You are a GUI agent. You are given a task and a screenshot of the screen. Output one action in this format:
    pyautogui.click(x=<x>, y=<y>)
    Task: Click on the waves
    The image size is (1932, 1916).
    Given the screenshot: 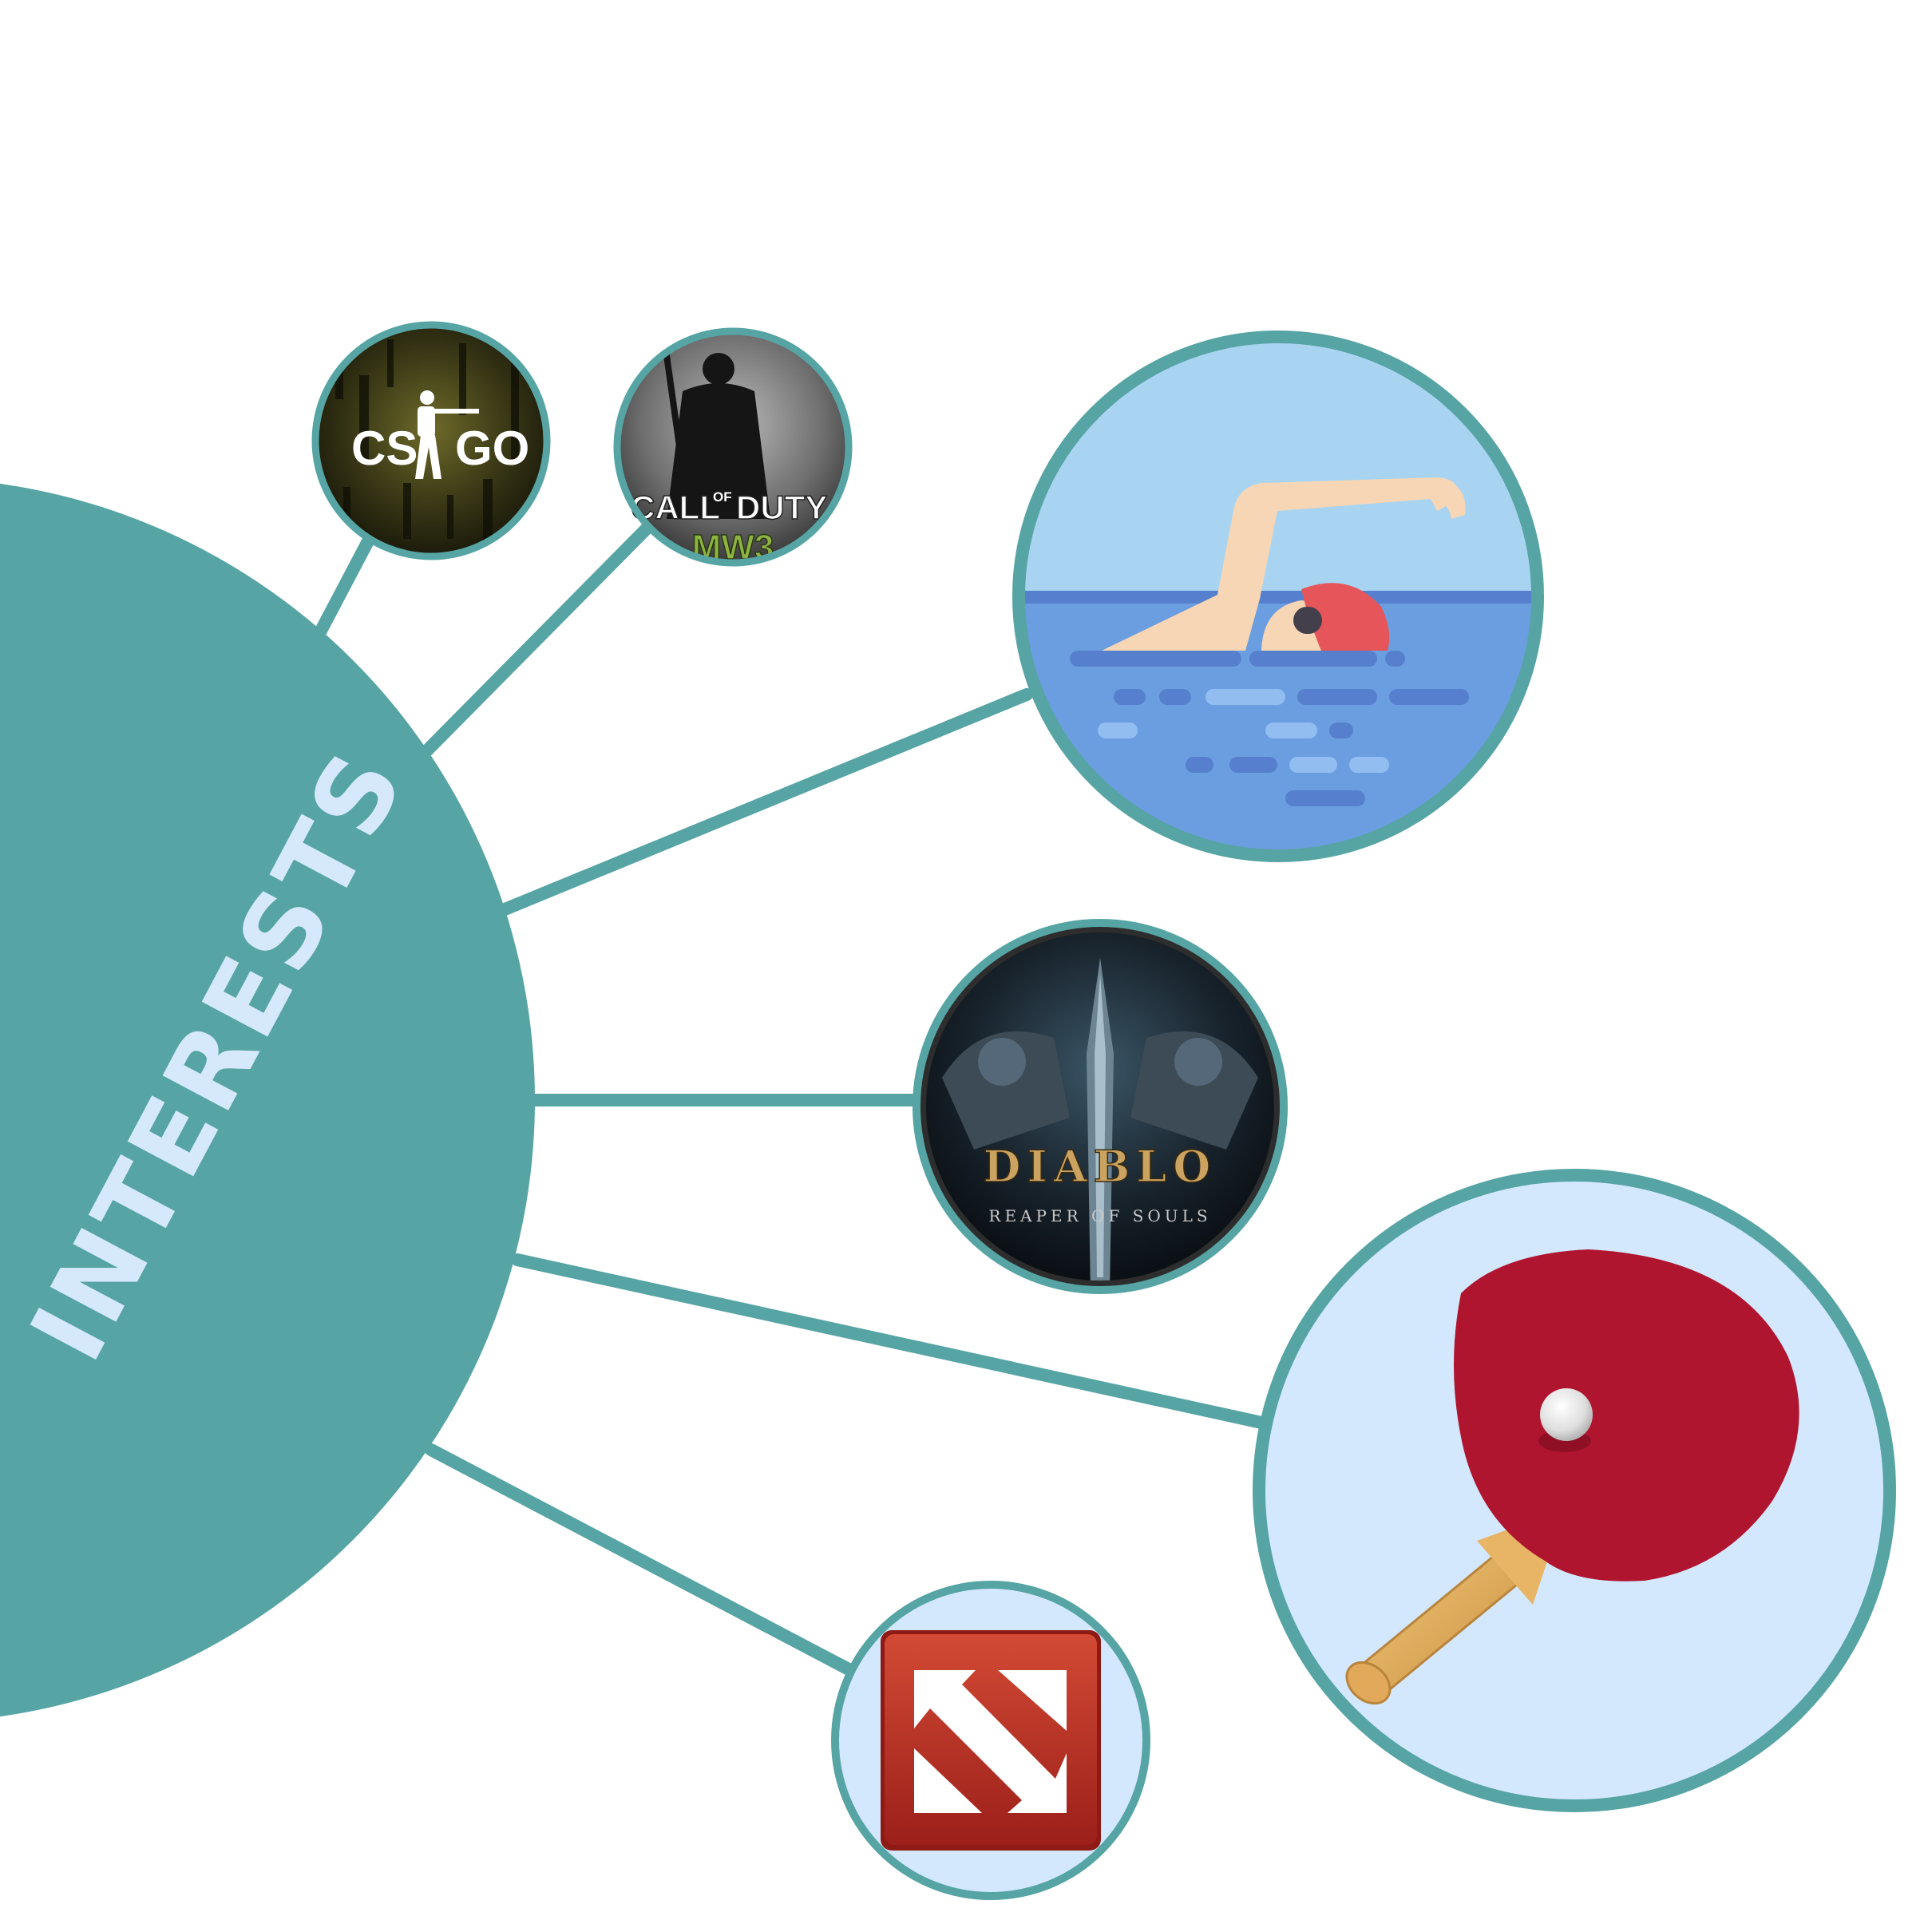 What is the action you would take?
    pyautogui.click(x=1269, y=728)
    